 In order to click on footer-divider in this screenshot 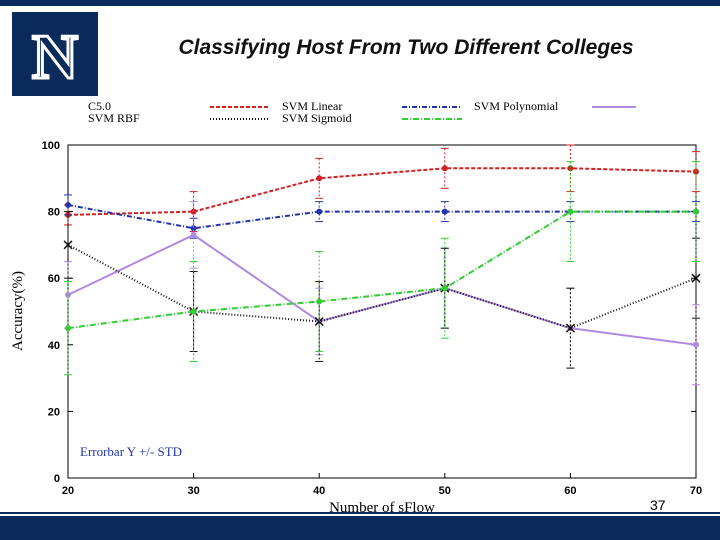, I will do `click(360, 513)`.